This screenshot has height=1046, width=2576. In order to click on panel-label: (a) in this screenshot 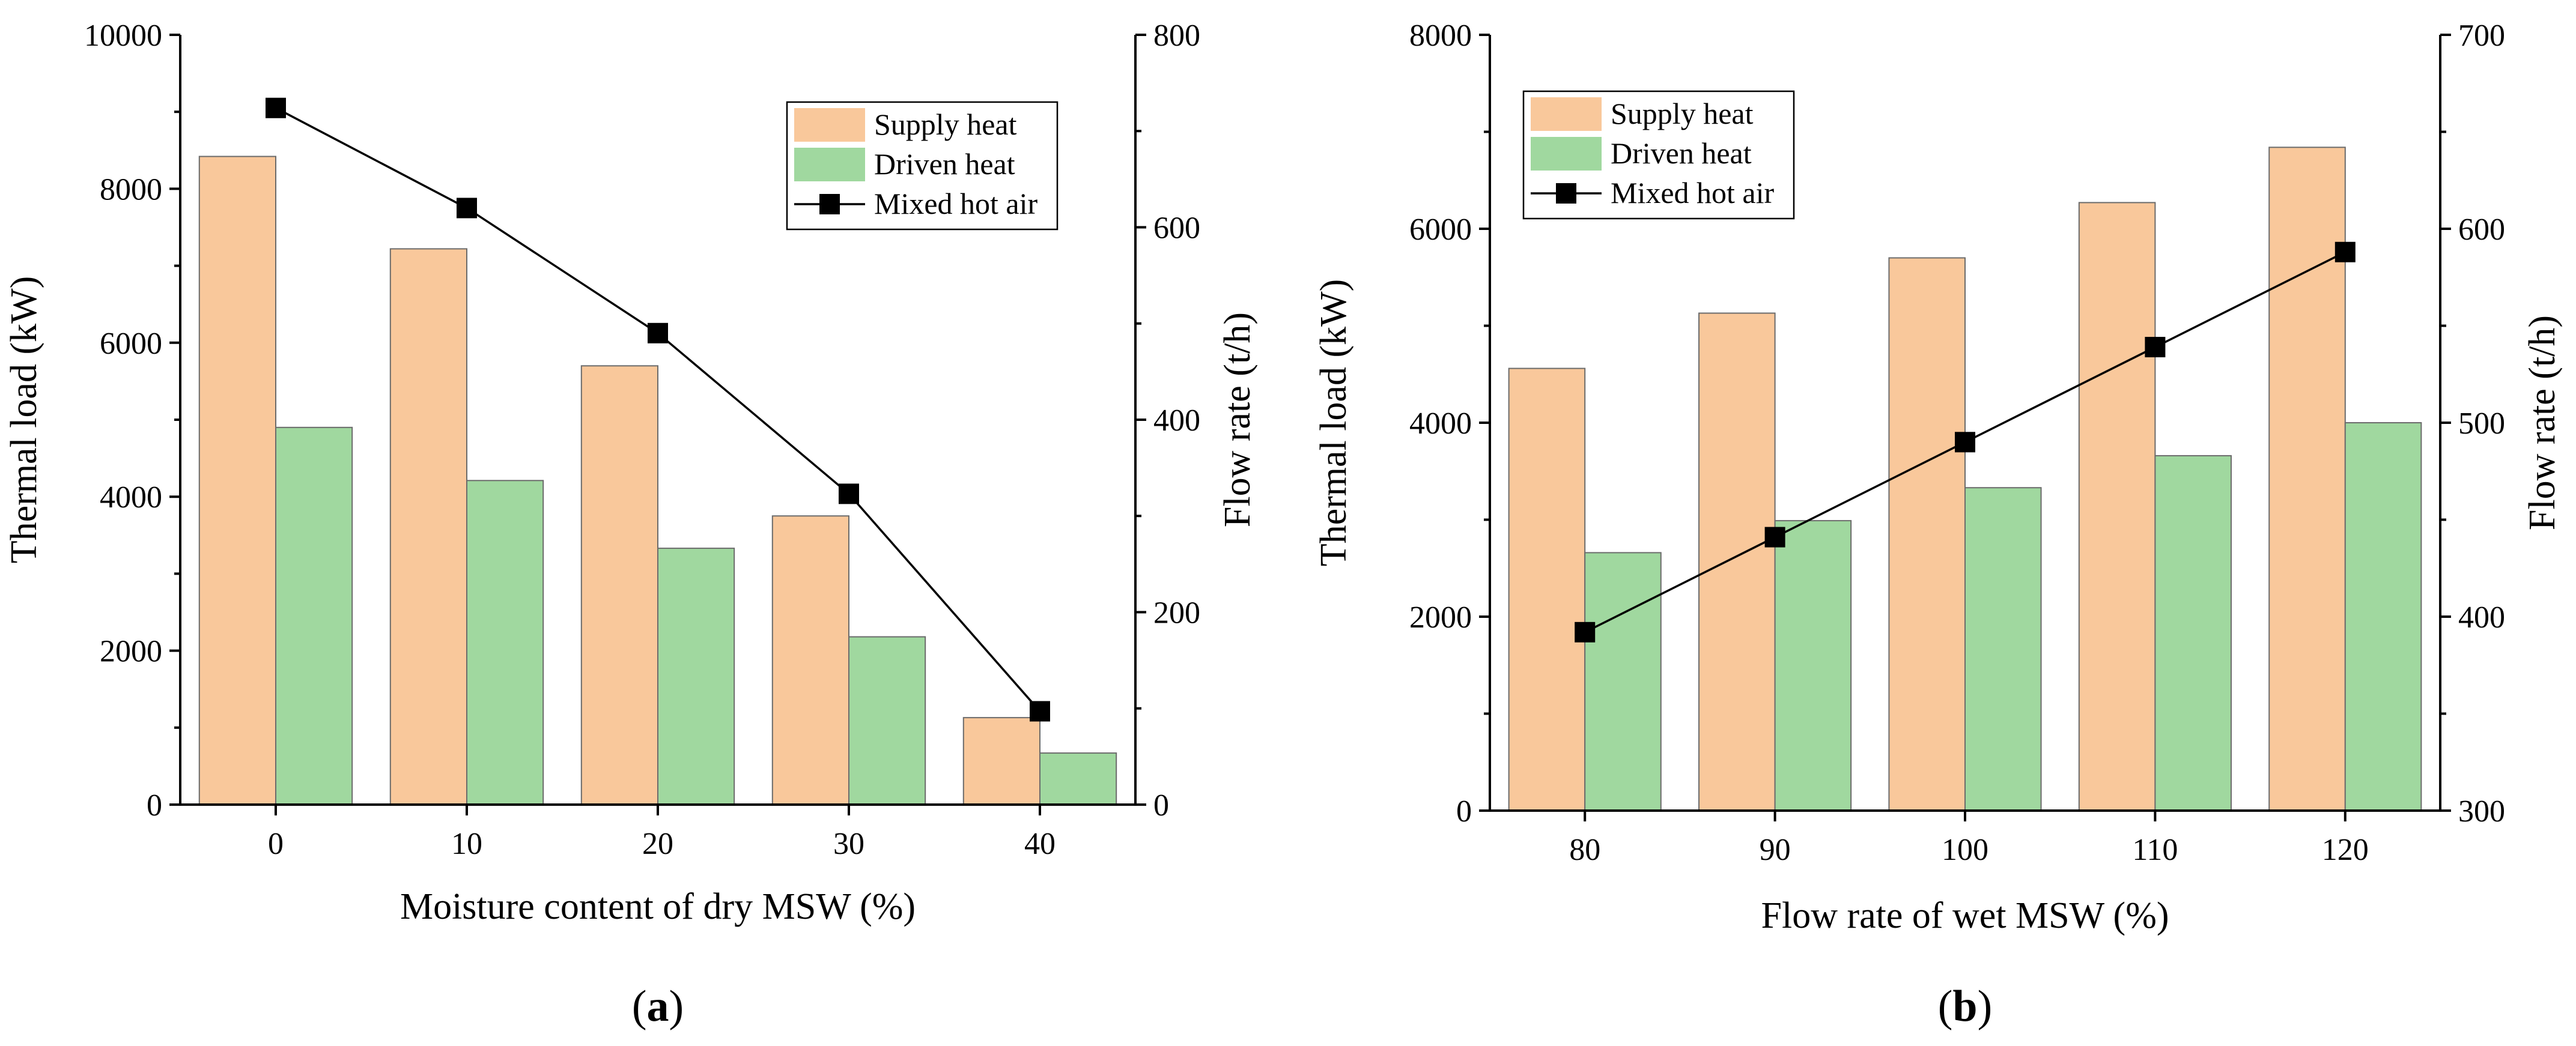, I will do `click(658, 1007)`.